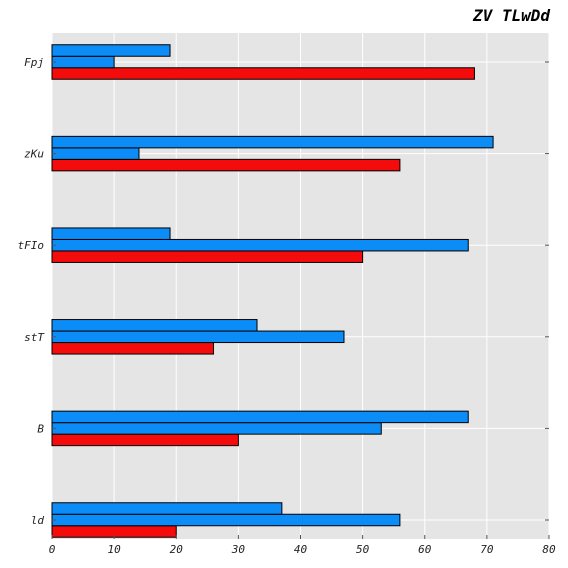 The image size is (568, 568). I want to click on x-tick-label: 80, so click(549, 549).